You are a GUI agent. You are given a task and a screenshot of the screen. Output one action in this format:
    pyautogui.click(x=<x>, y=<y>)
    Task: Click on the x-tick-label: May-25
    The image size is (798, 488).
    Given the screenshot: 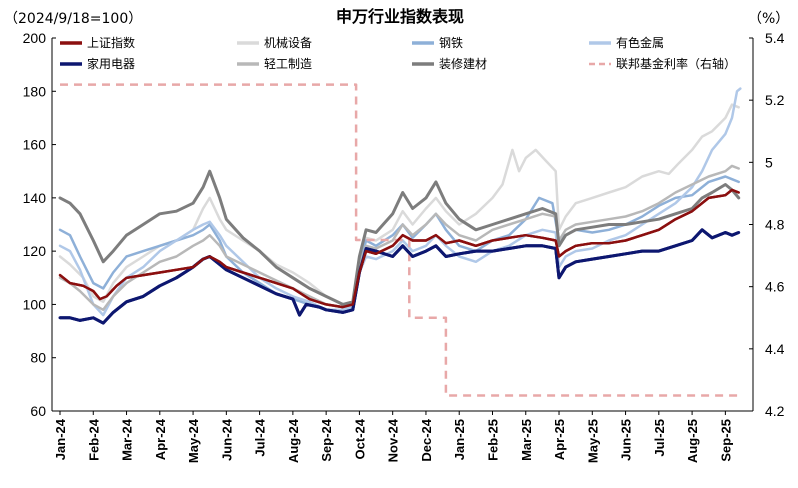 What is the action you would take?
    pyautogui.click(x=592, y=441)
    